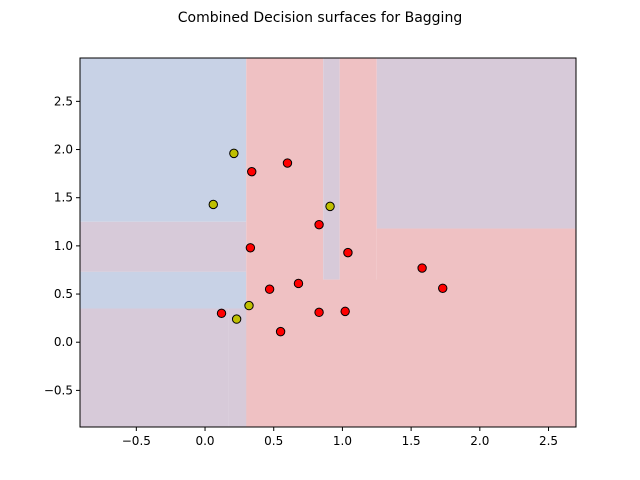 The width and height of the screenshot is (640, 480). I want to click on y-tick-label: 1.0, so click(63, 246).